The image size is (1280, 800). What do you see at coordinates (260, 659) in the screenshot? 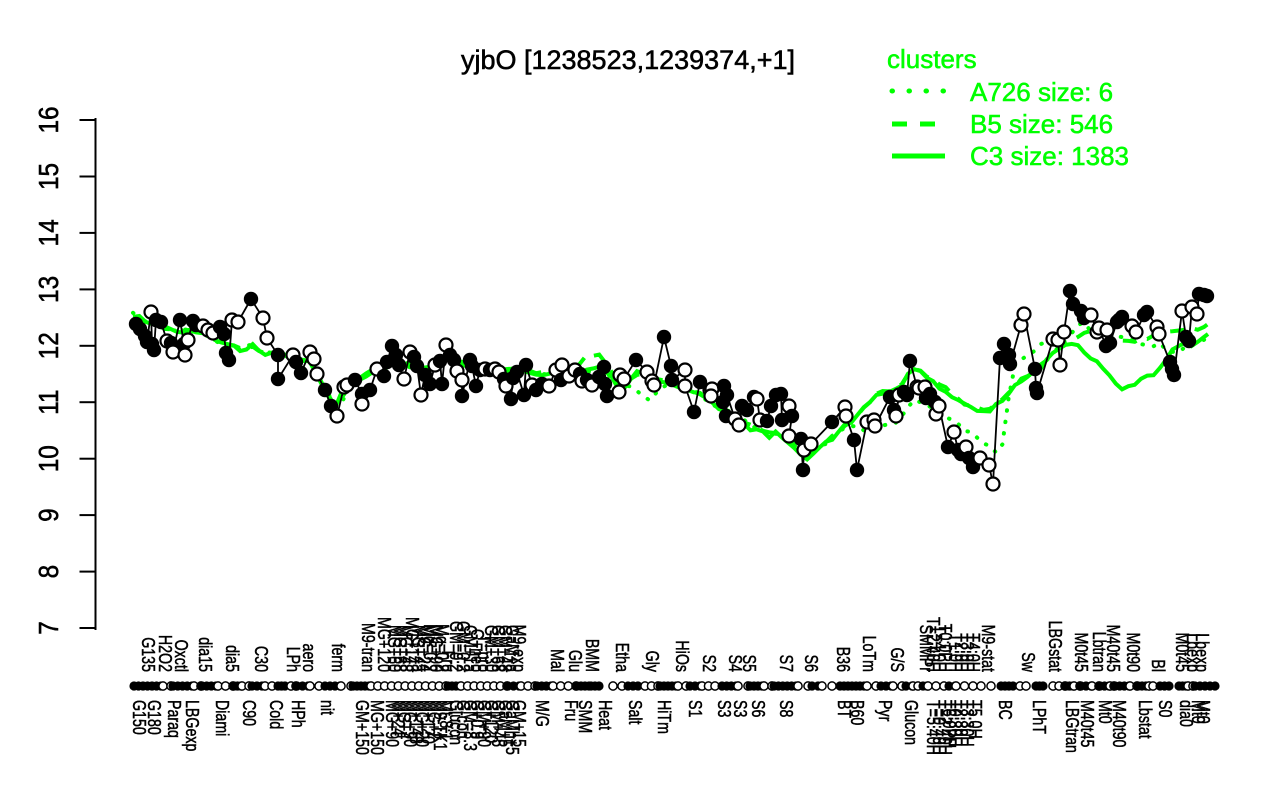
I see `svg-text: C30` at bounding box center [260, 659].